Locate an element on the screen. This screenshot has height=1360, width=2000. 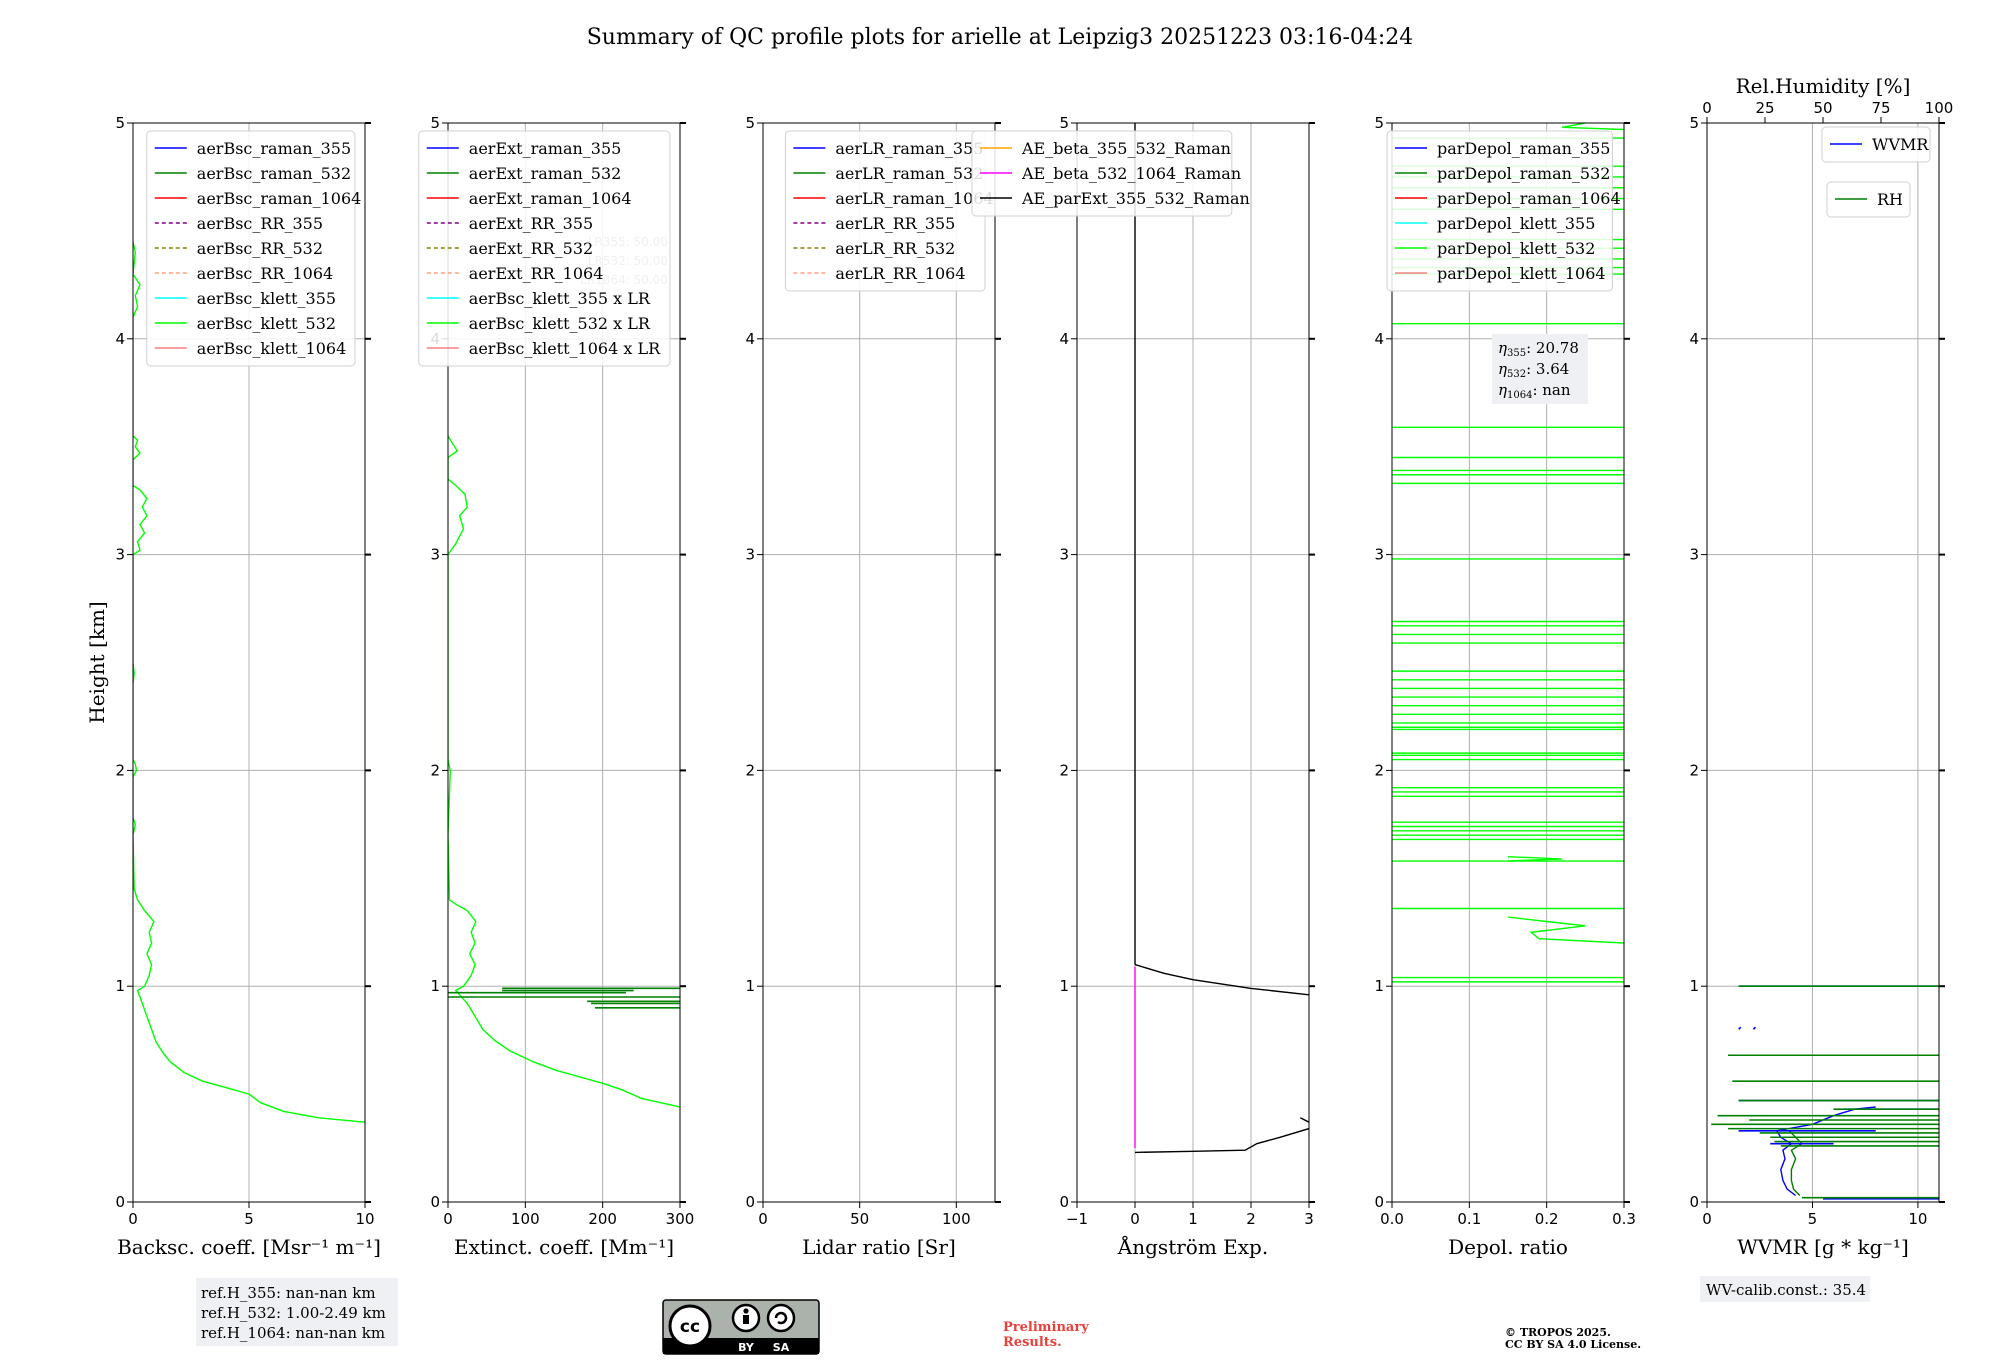
copyright-line2: CC BY SA 4.0 License. is located at coordinates (1573, 1344).